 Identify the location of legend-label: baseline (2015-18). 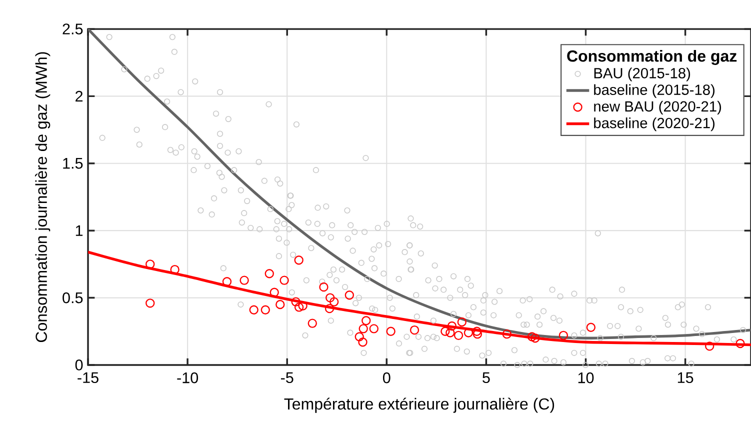
(654, 91).